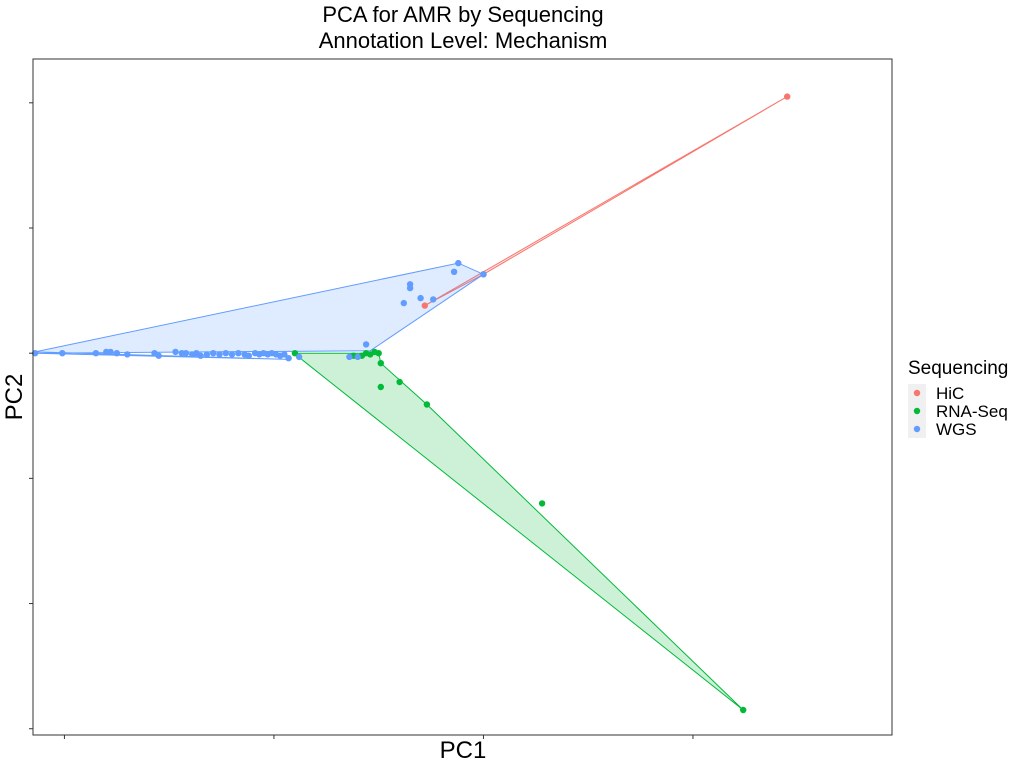 This screenshot has width=1024, height=768. I want to click on legend-marker-hic, so click(917, 393).